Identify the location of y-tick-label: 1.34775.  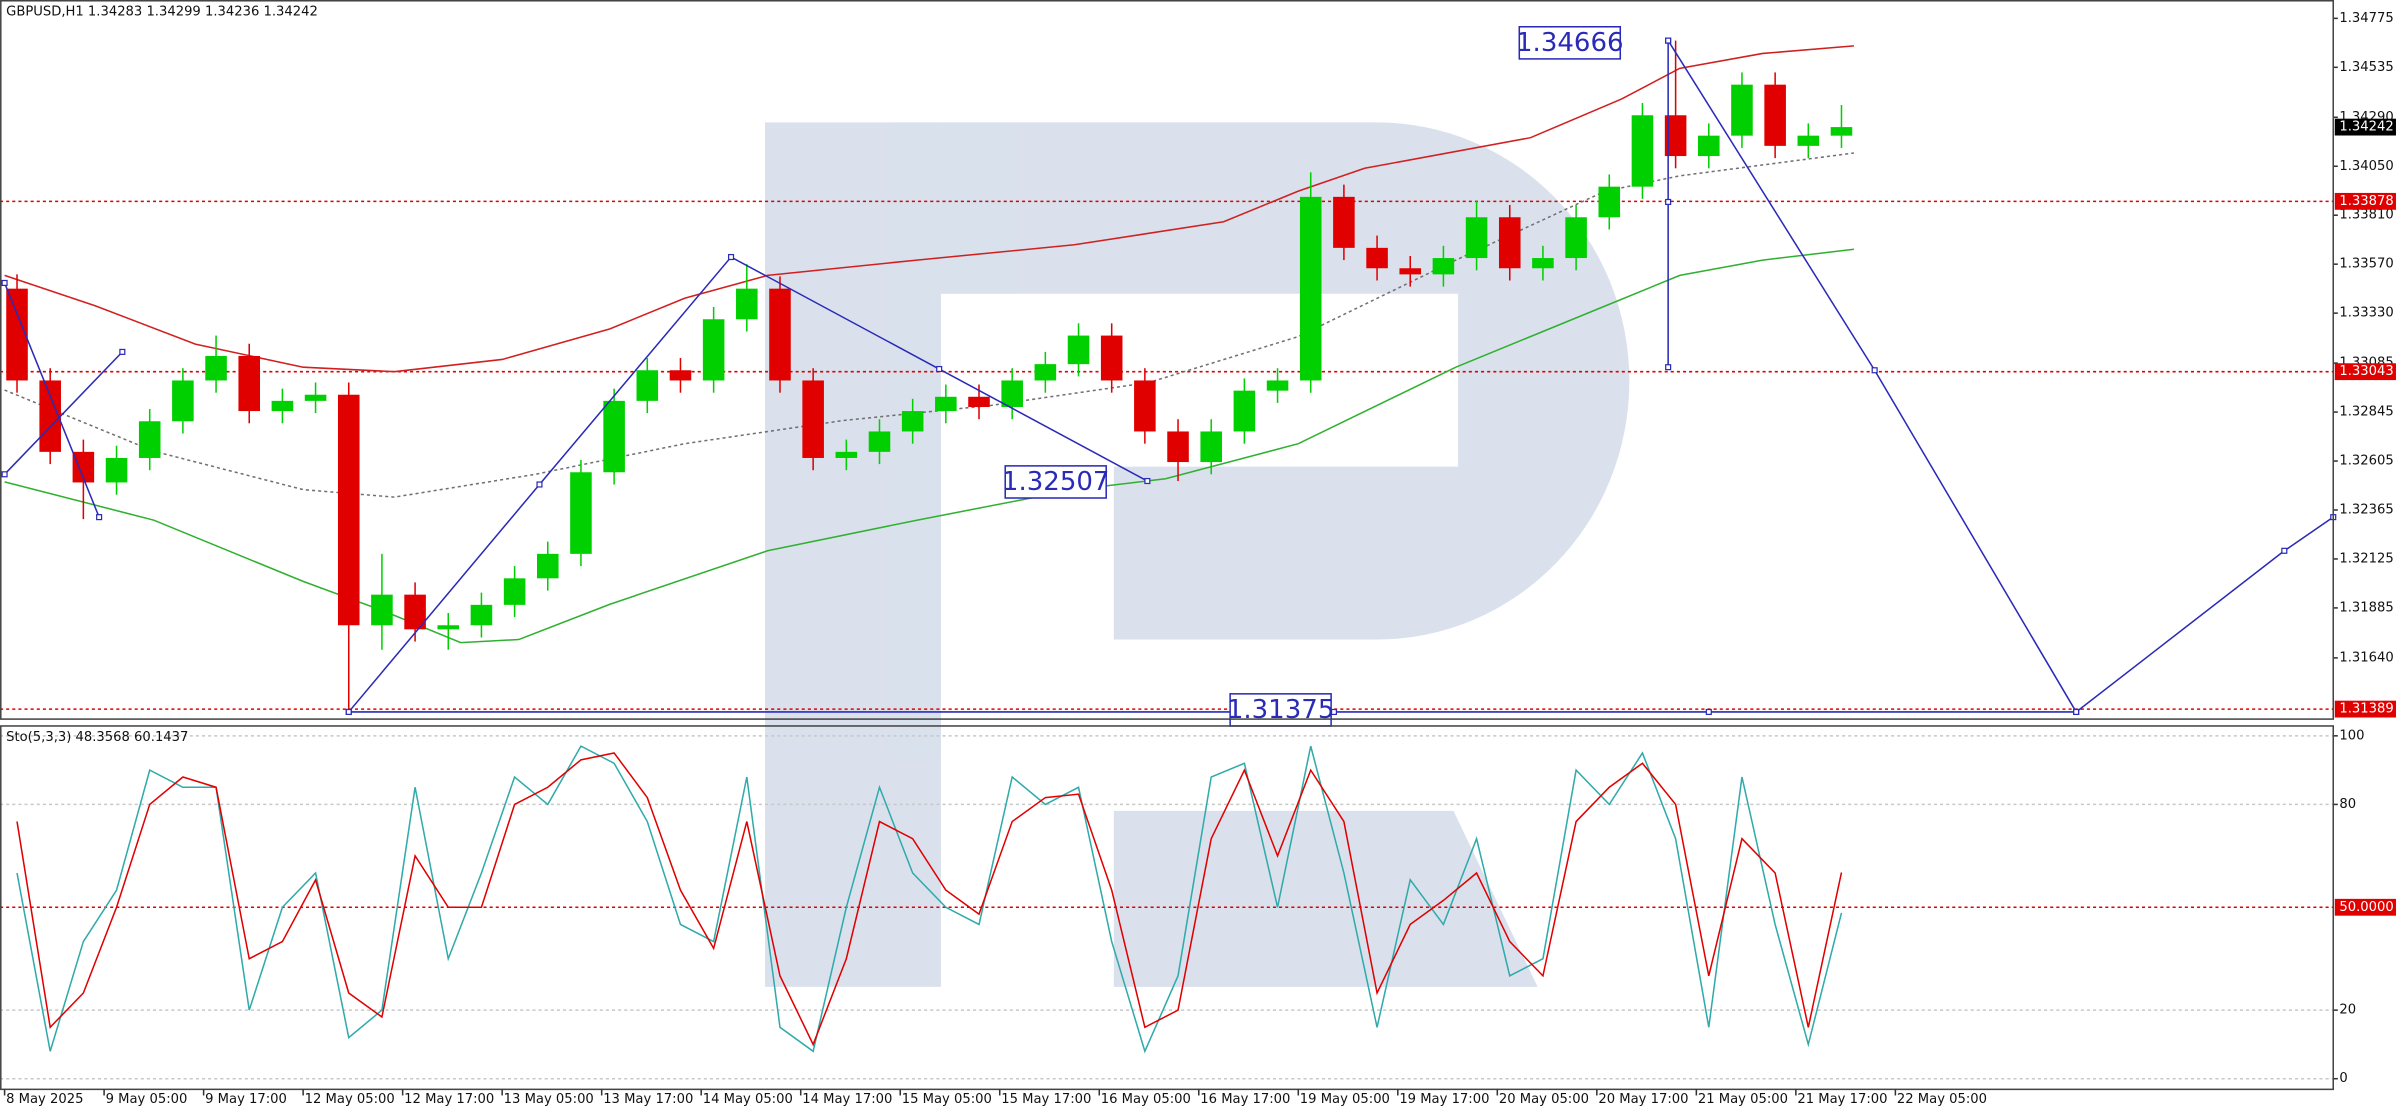
(2366, 18).